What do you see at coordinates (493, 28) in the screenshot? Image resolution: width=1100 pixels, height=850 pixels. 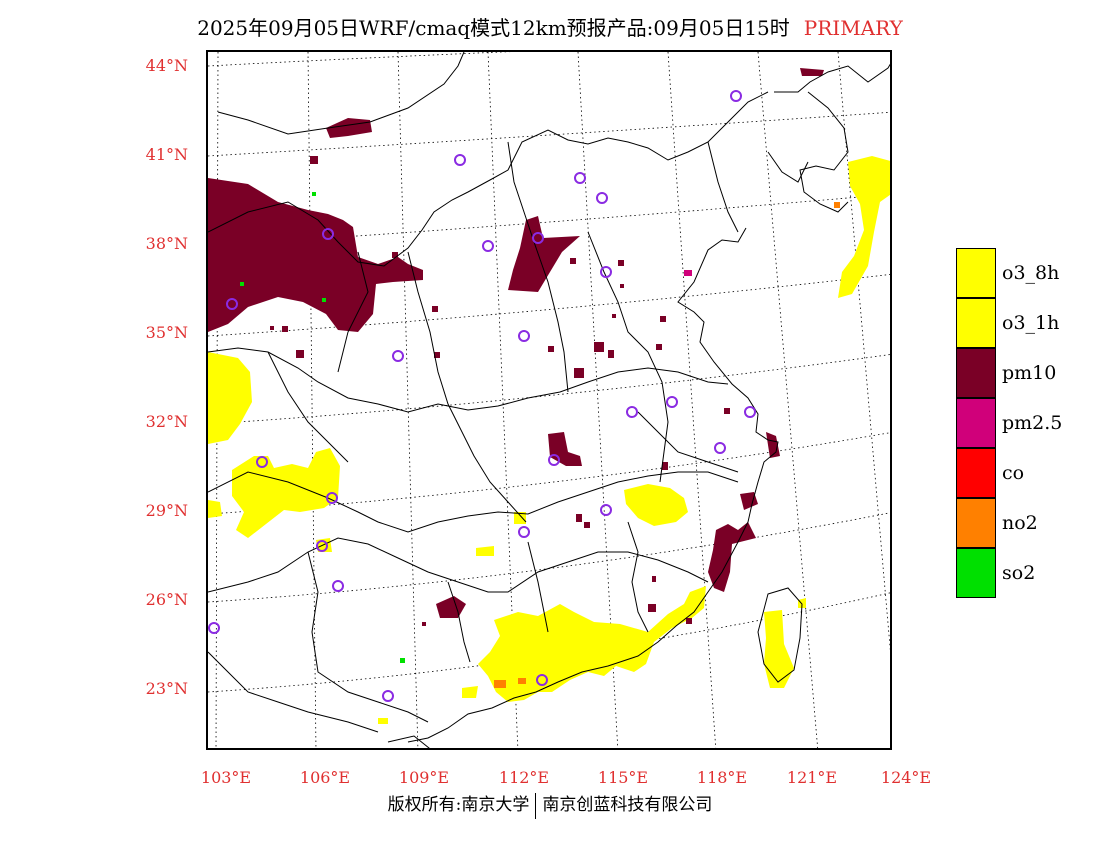 I see `title-text: 2025年09月05日WRF/cmaq模式12km预报产品:09月05日15时` at bounding box center [493, 28].